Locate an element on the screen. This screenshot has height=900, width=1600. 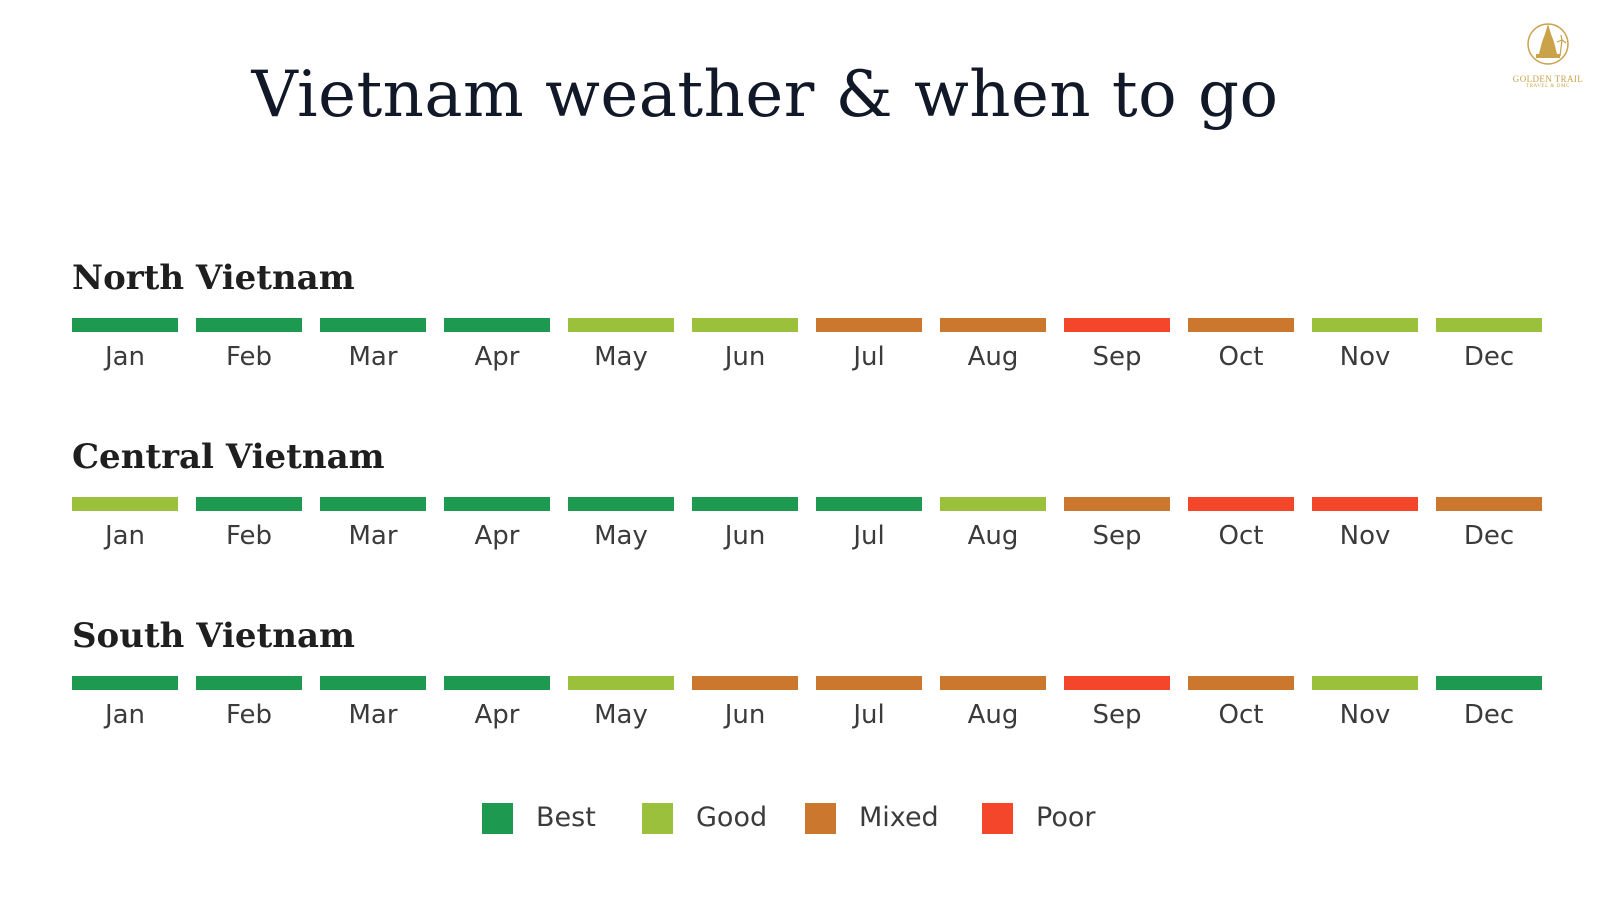
legend-label: Best is located at coordinates (566, 817).